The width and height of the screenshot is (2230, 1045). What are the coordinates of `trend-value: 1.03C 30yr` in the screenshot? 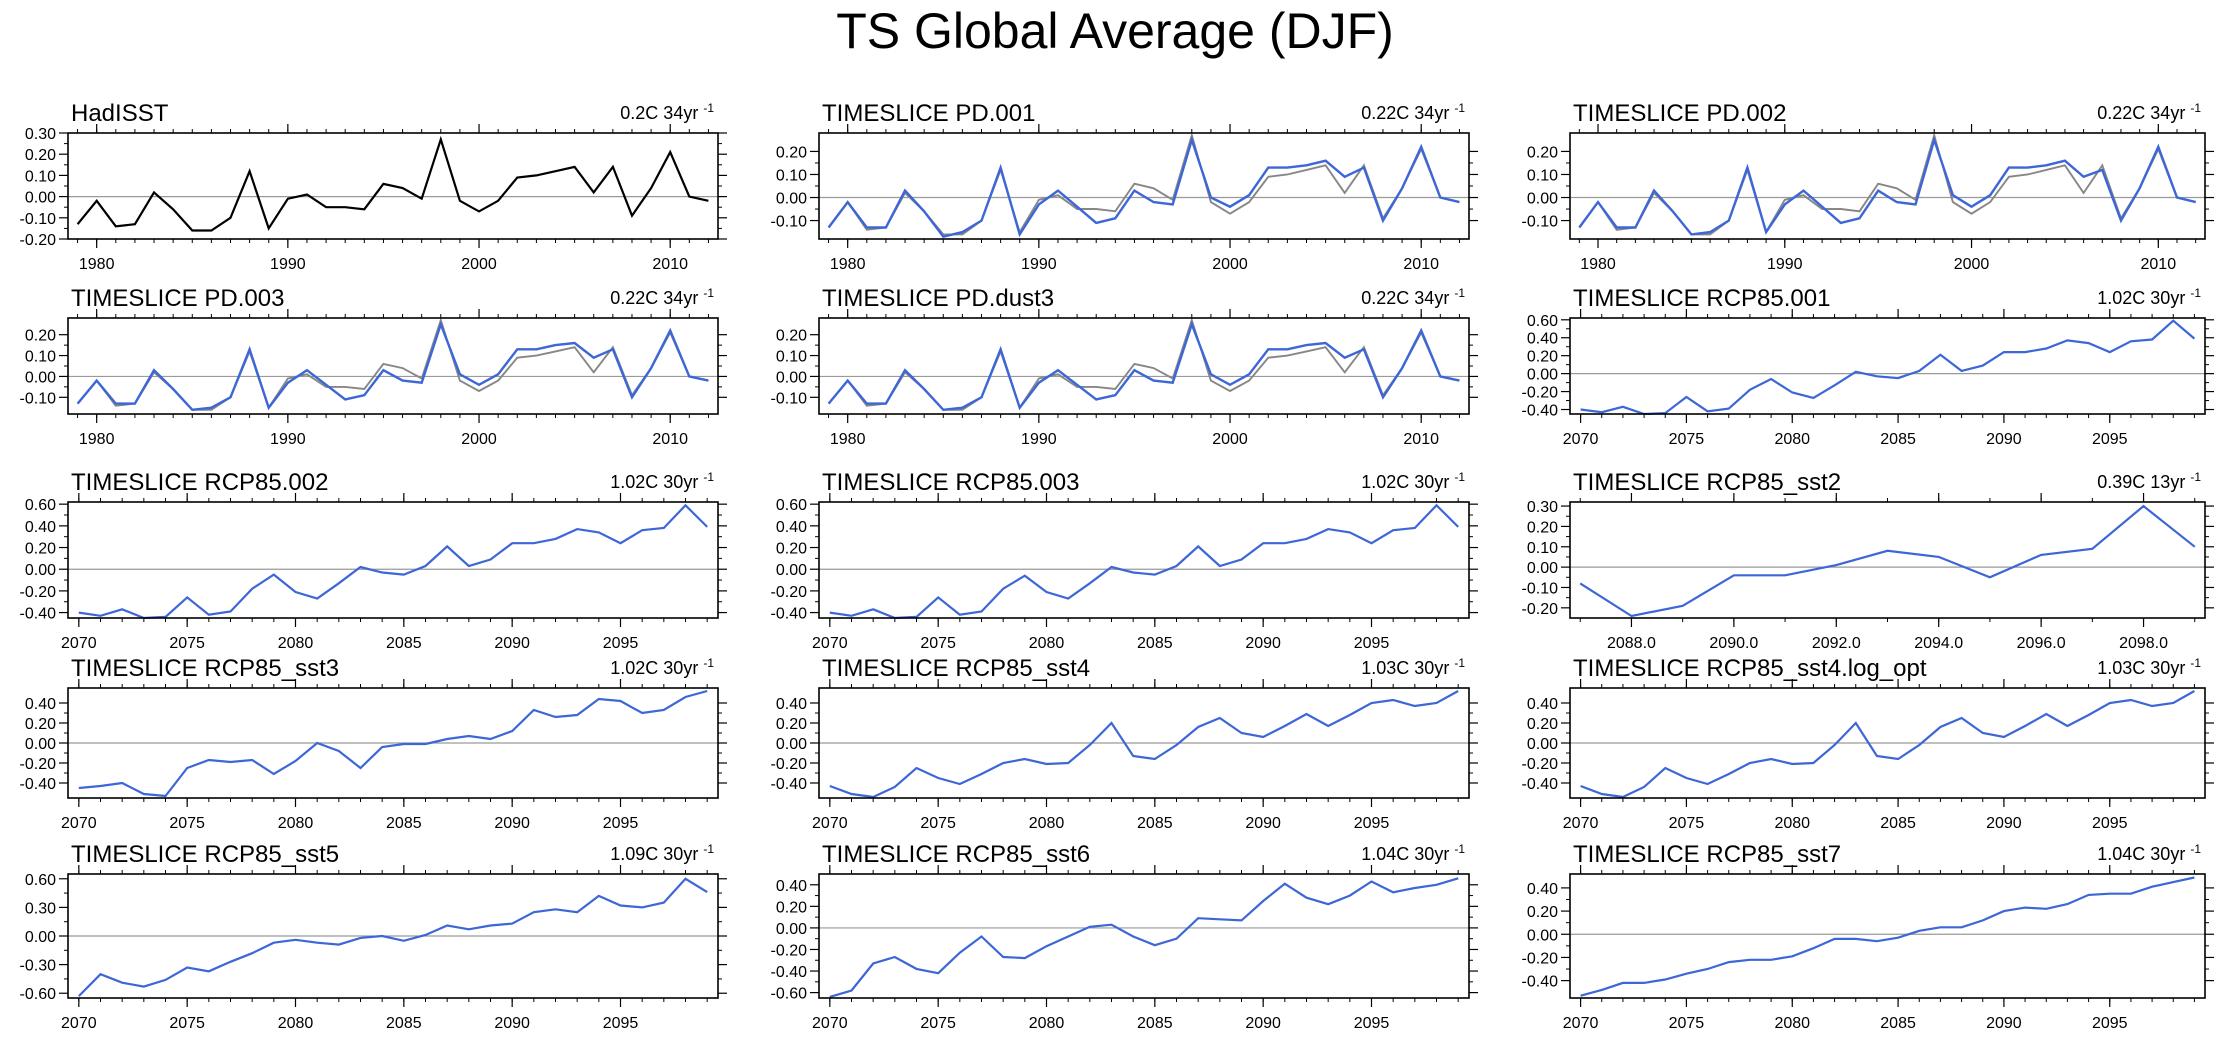 It's located at (1407, 668).